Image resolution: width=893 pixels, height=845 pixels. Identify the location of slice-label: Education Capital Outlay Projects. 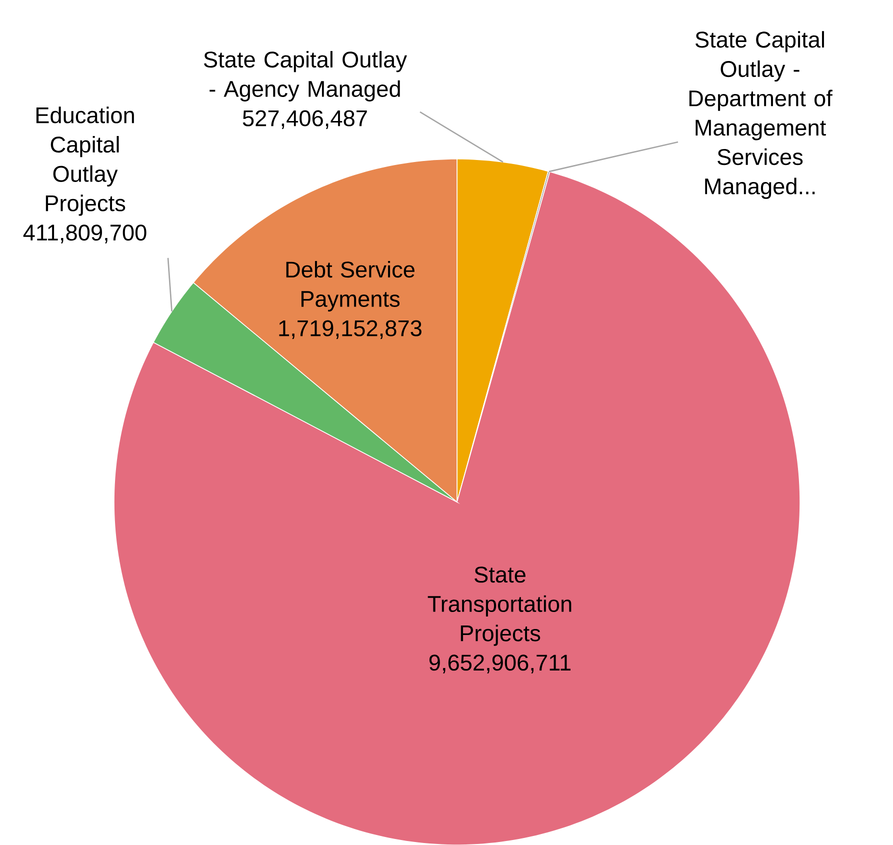
(85, 161).